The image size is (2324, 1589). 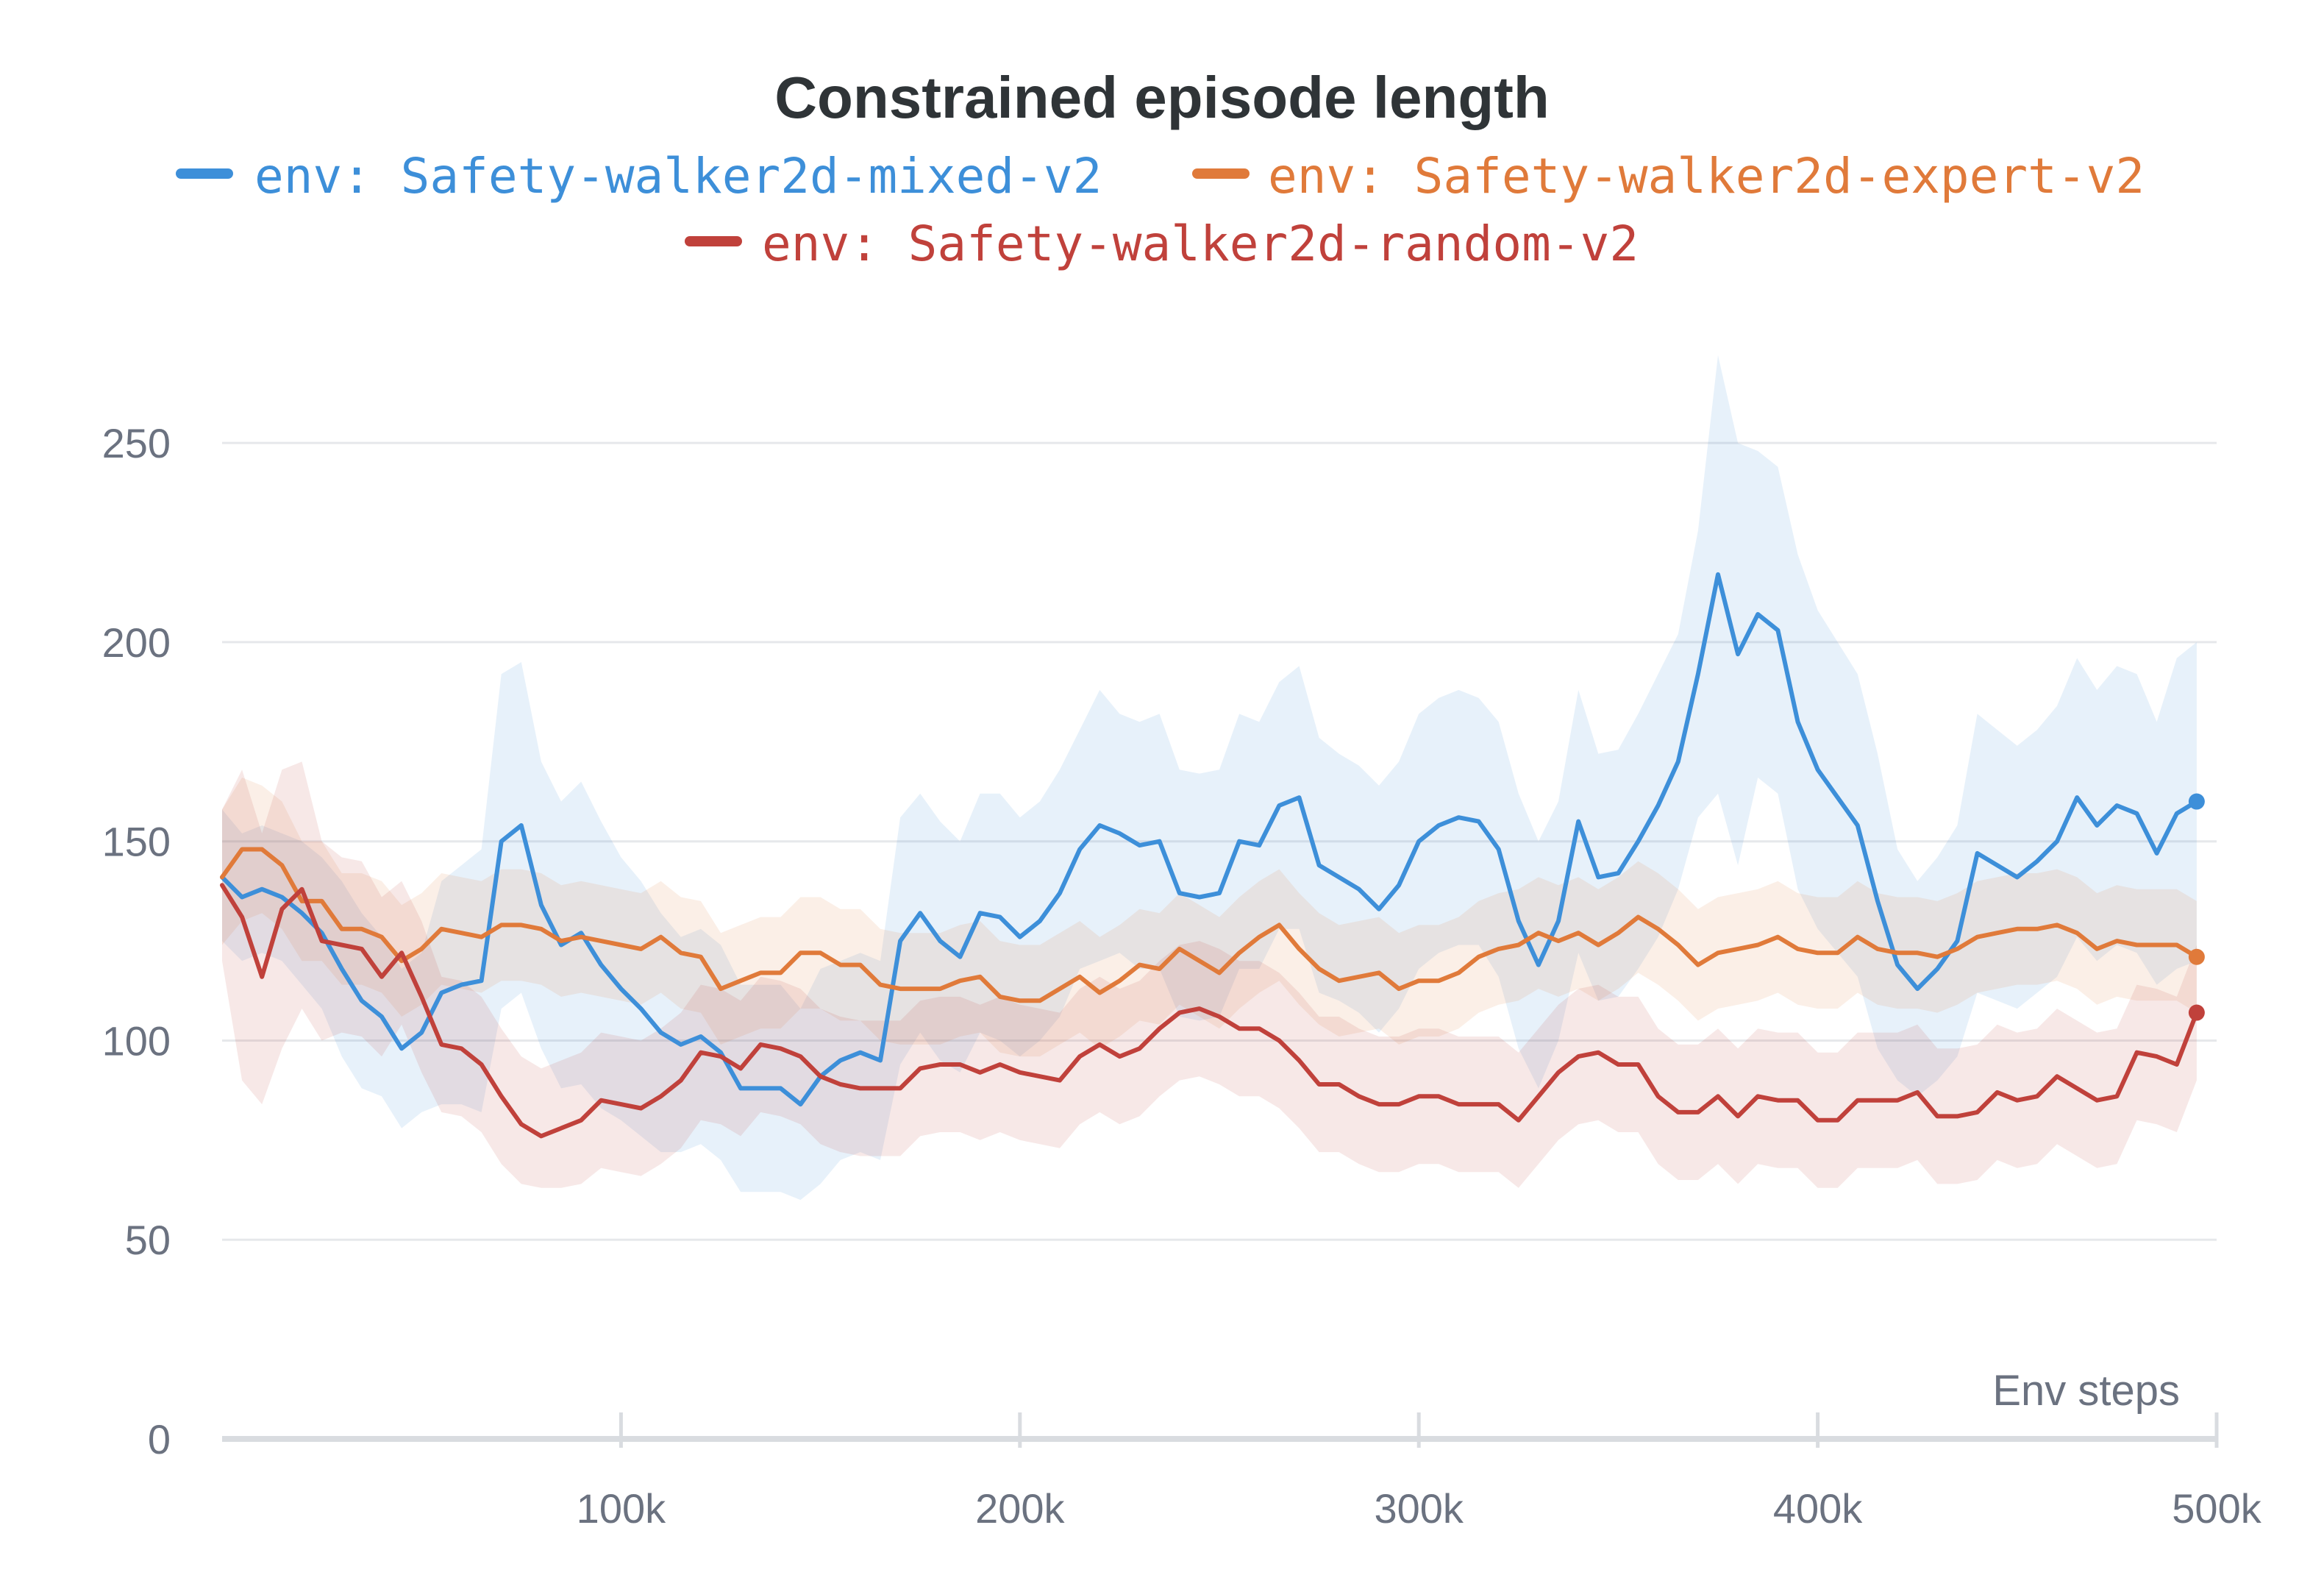 I want to click on legend-item-expert: env: Safety-walker2d-expert-v2, so click(x=1668, y=176).